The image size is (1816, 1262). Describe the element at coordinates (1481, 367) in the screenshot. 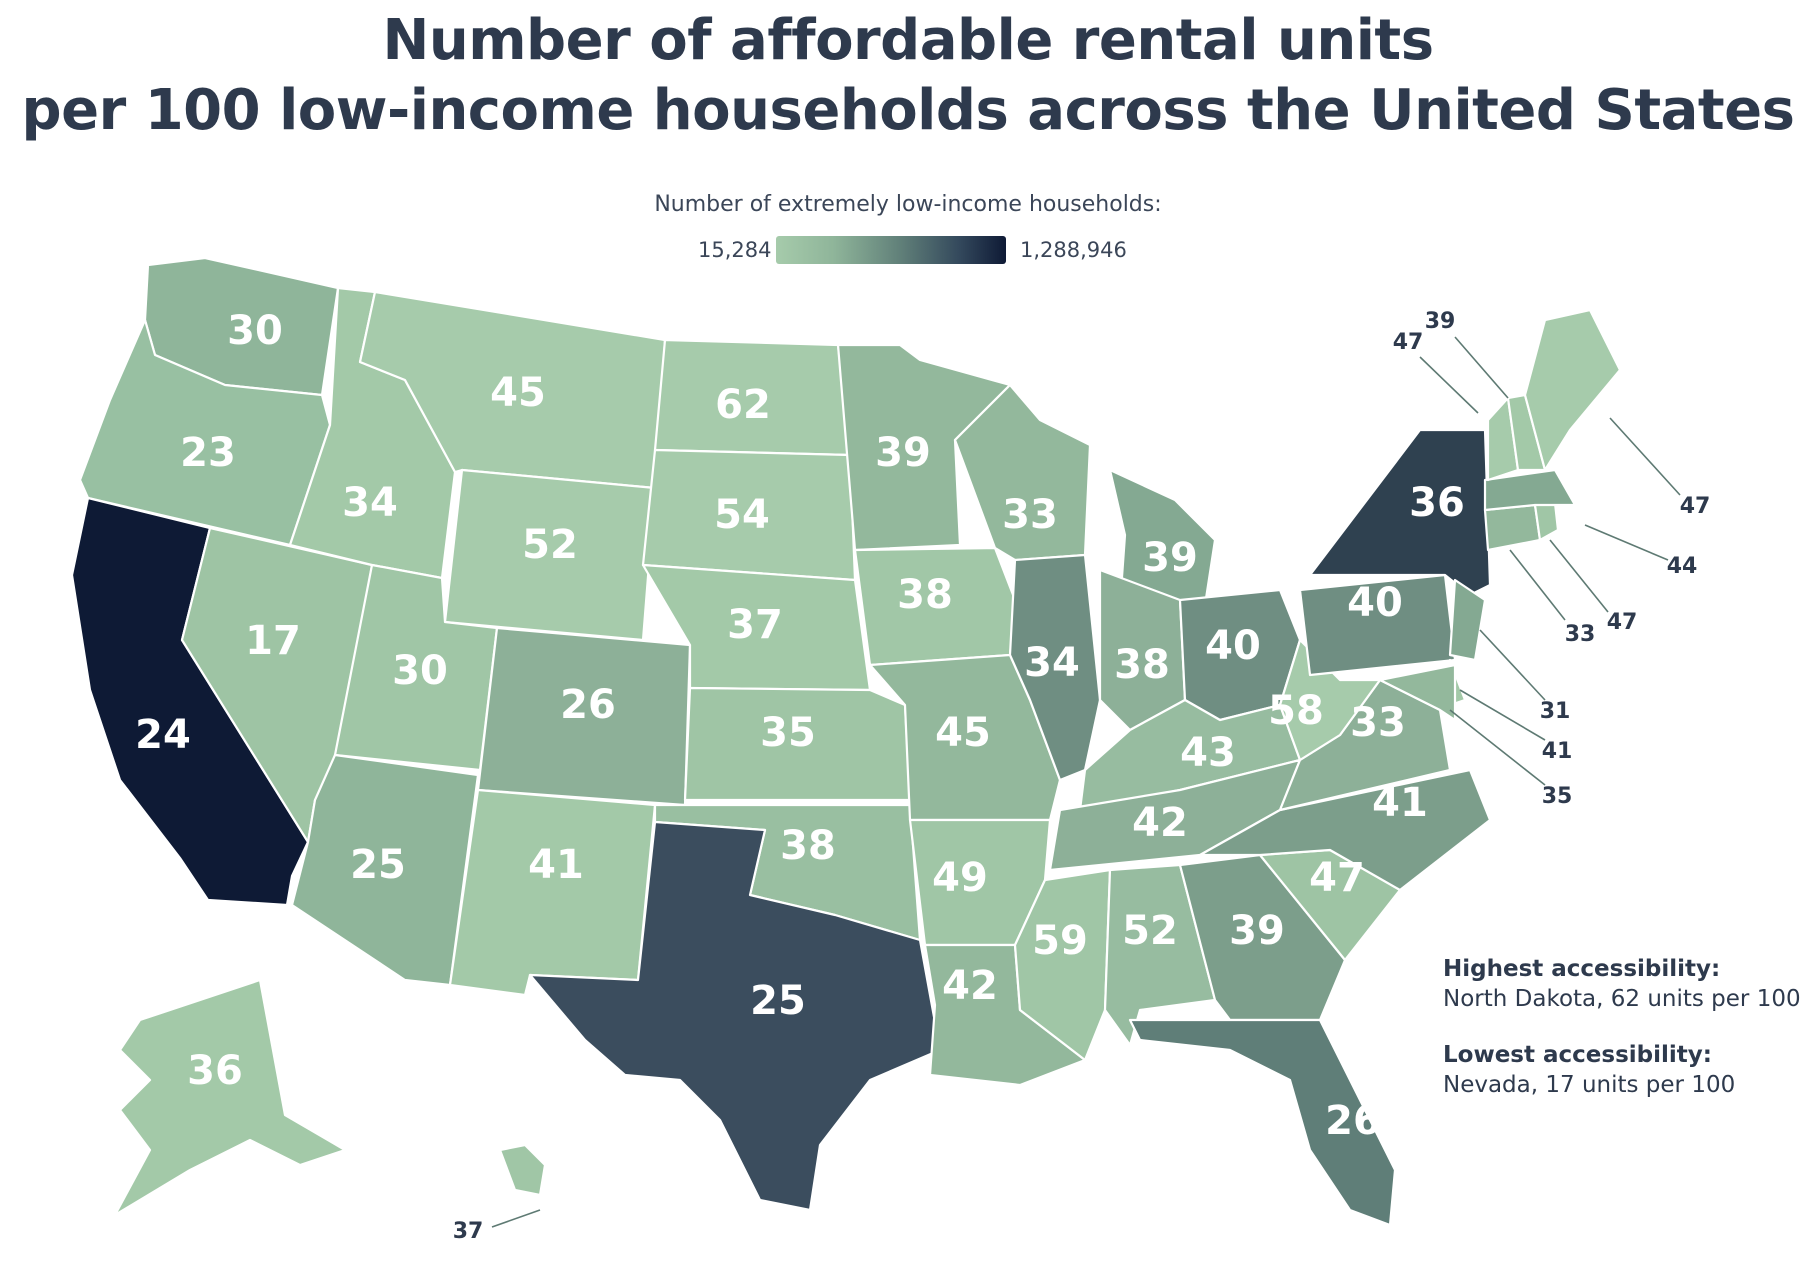

I see `leader-line-nh` at that location.